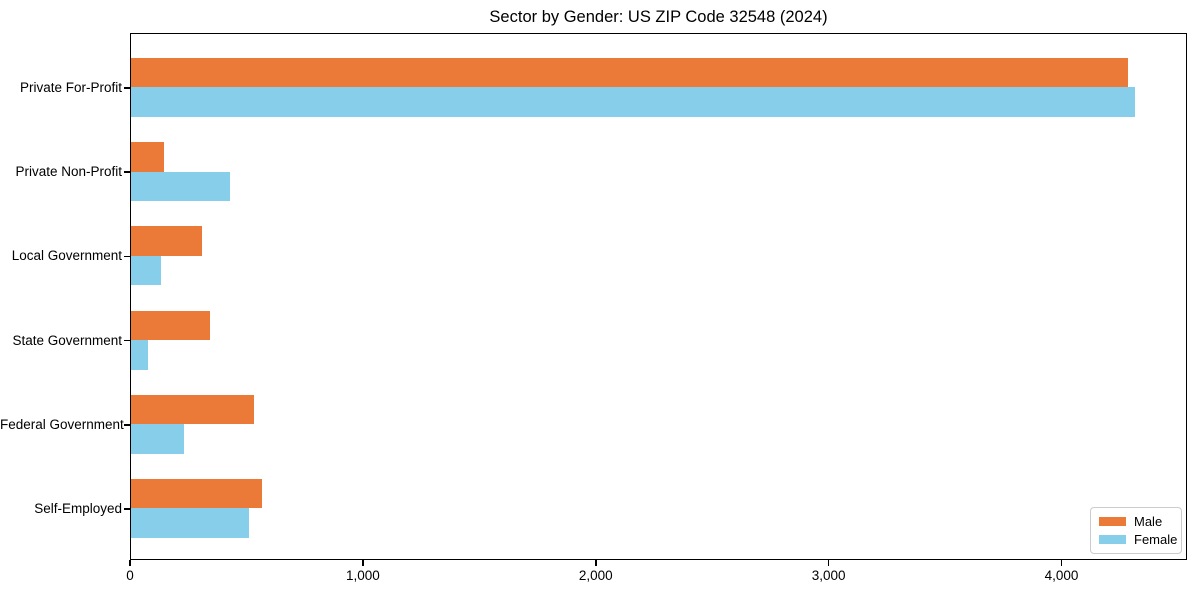  Describe the element at coordinates (66, 256) in the screenshot. I see `y-tick-label-local-government: Local Government` at that location.